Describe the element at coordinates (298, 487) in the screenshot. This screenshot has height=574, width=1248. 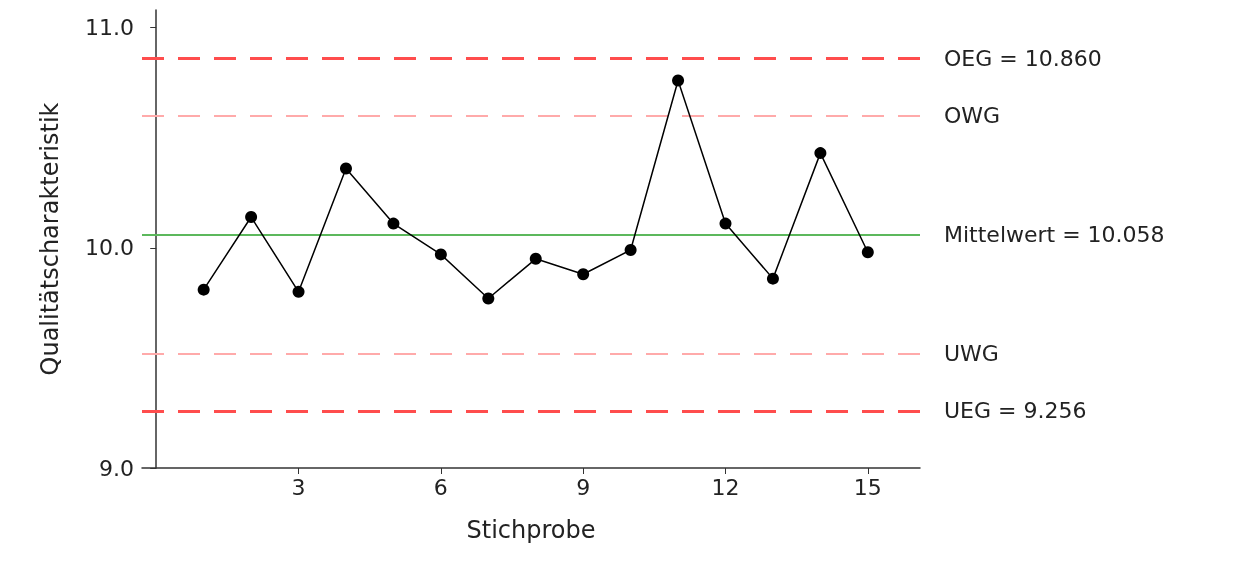
I see `x-tick-label: 3` at that location.